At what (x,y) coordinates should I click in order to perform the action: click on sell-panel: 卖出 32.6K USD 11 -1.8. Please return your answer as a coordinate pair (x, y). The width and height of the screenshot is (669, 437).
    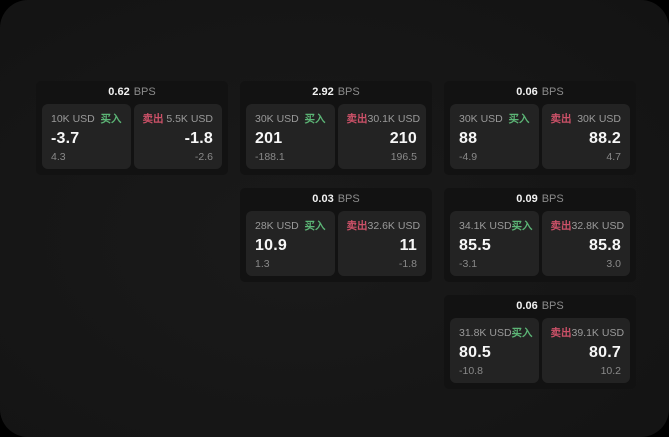
    Looking at the image, I should click on (381, 243).